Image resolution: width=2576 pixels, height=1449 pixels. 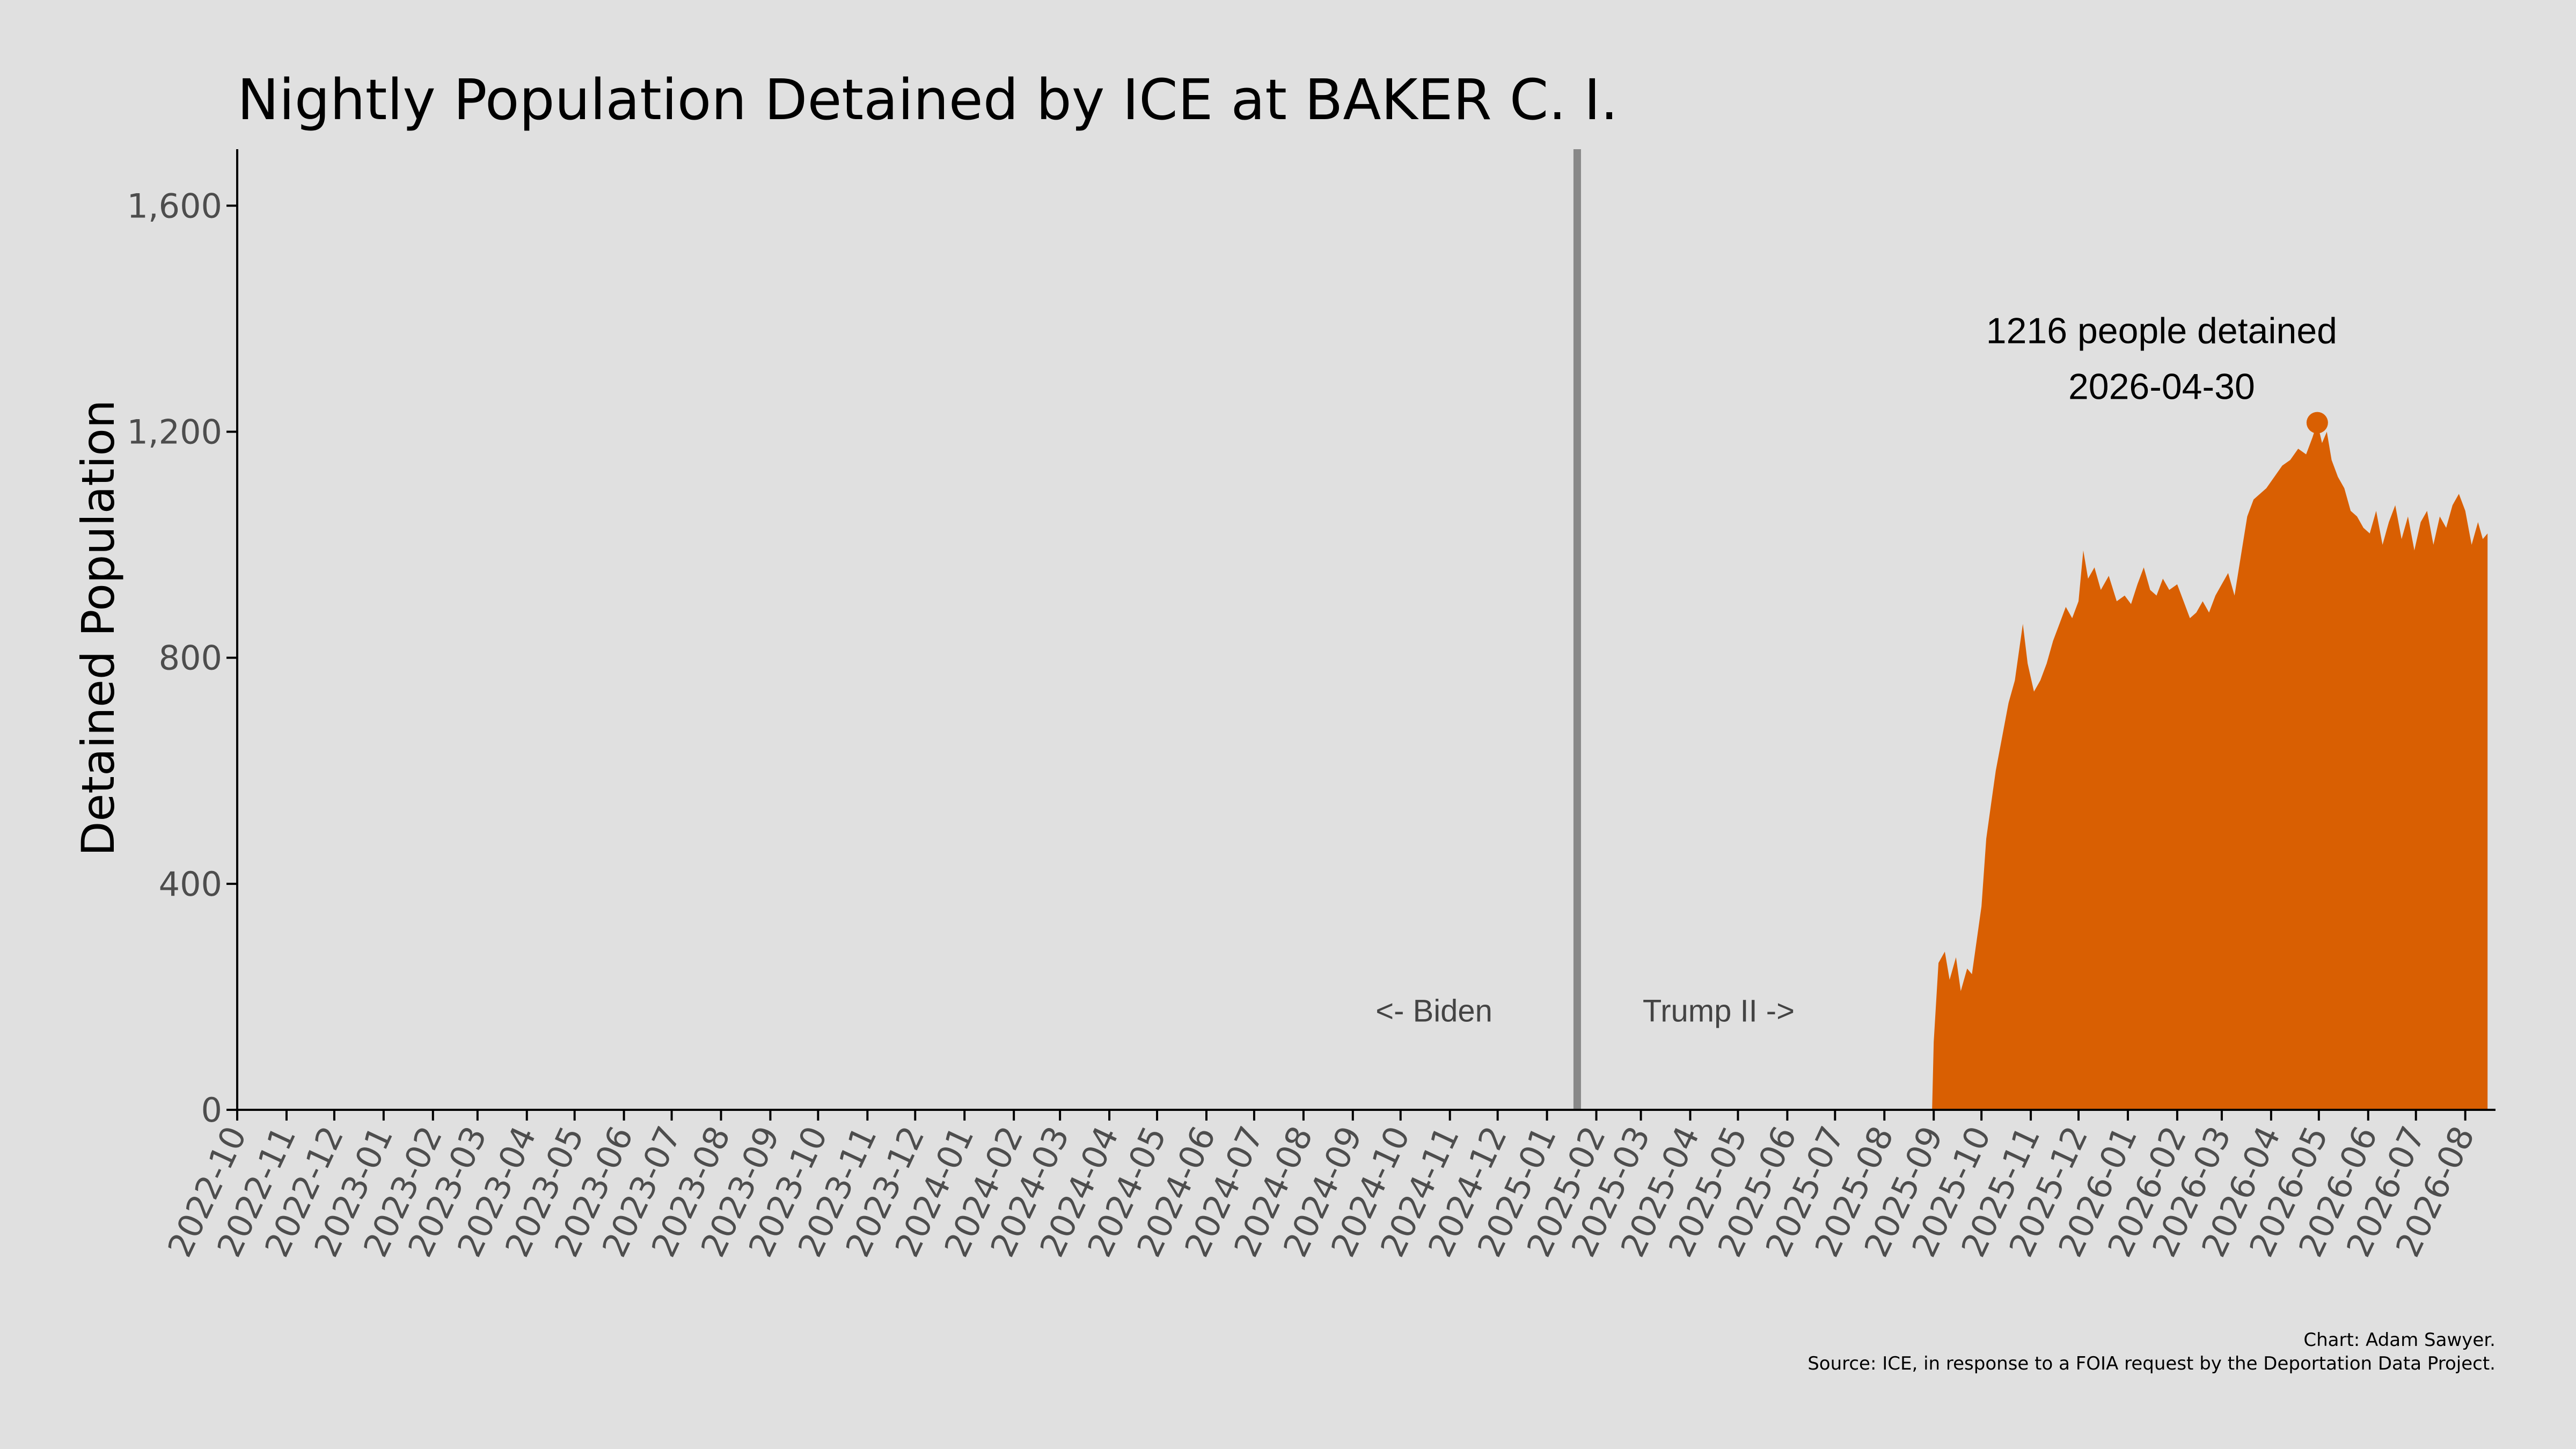 What do you see at coordinates (2161, 387) in the screenshot?
I see `peak-label-date: 2026-04-30` at bounding box center [2161, 387].